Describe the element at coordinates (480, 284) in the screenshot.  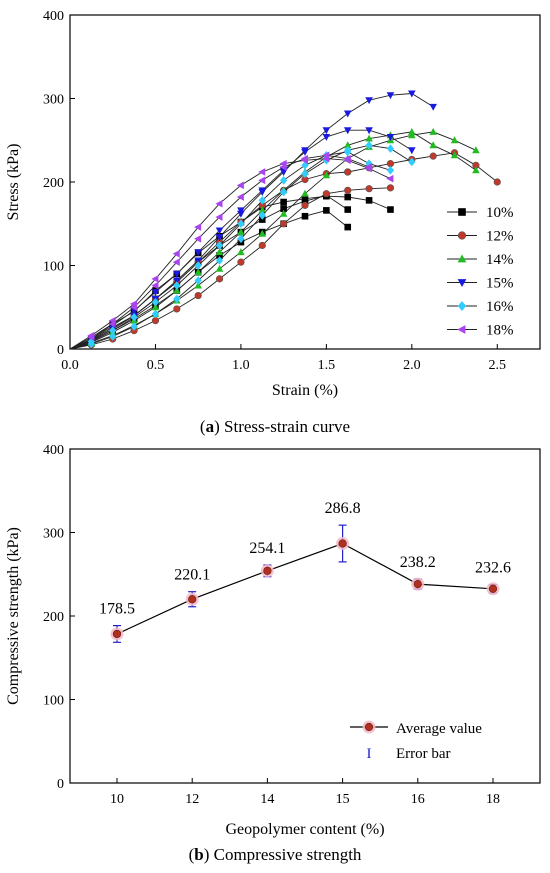
I see `legend-item-a: 15%` at that location.